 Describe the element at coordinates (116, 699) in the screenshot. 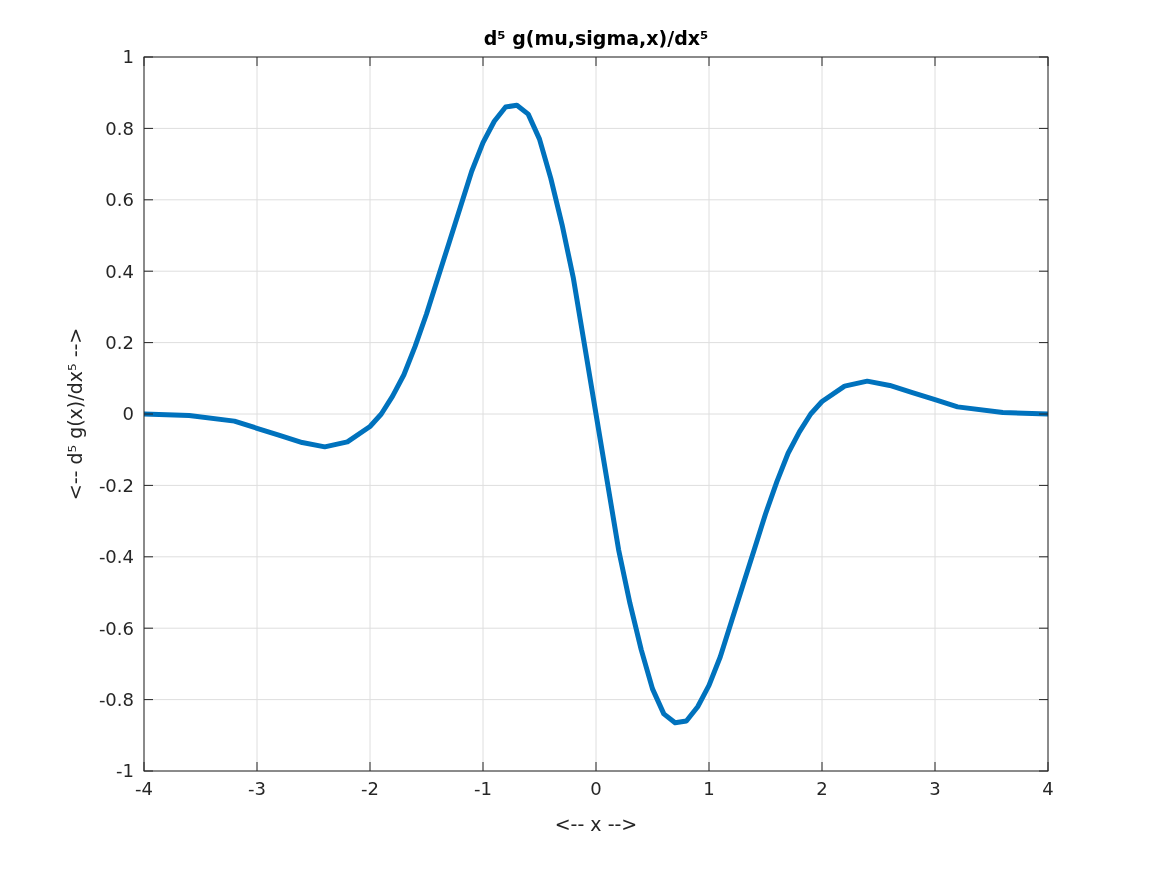

I see `y-tick-label: -0.8` at that location.